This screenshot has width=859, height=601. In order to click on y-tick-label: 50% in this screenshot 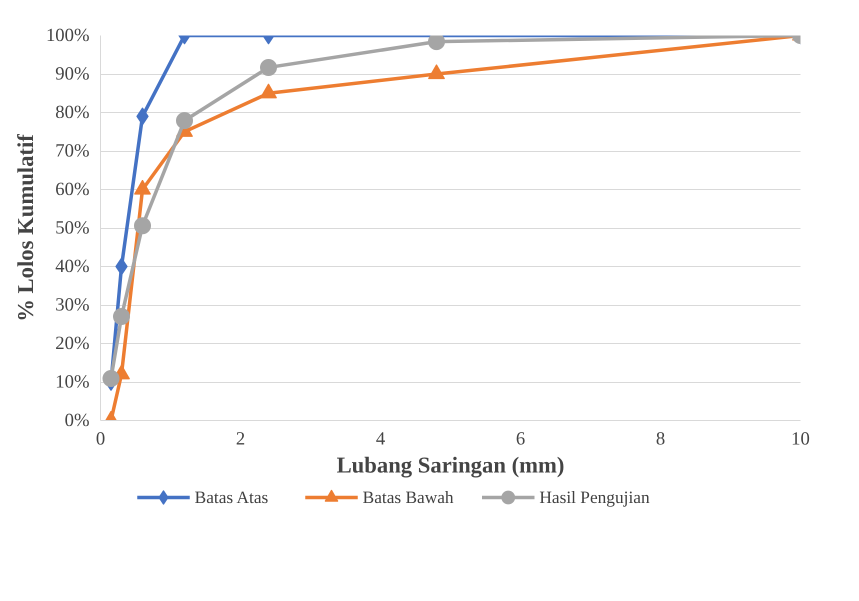, I will do `click(72, 228)`.